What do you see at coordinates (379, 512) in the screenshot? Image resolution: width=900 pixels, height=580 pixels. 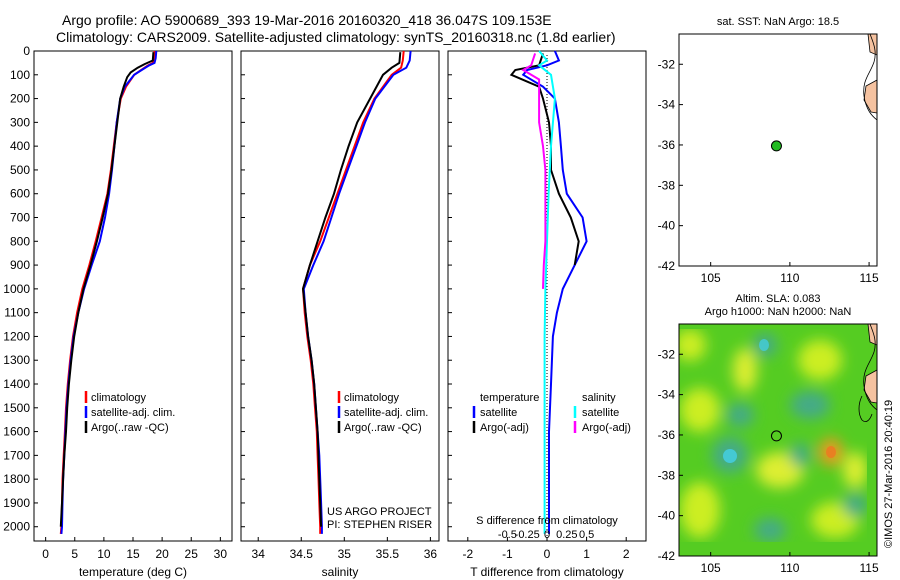 I see `project-name: US ARGO PROJECT` at bounding box center [379, 512].